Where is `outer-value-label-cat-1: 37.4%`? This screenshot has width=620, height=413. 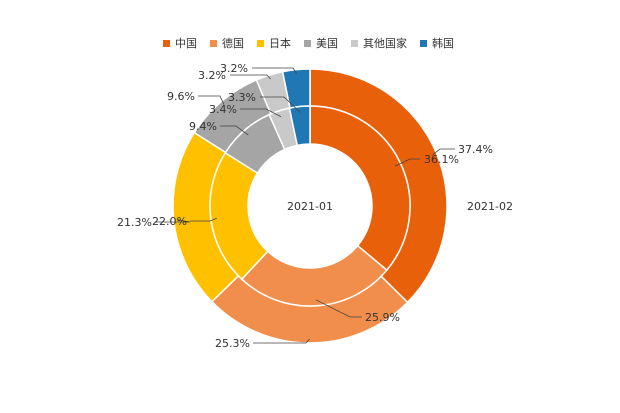 outer-value-label-cat-1: 37.4% is located at coordinates (475, 149).